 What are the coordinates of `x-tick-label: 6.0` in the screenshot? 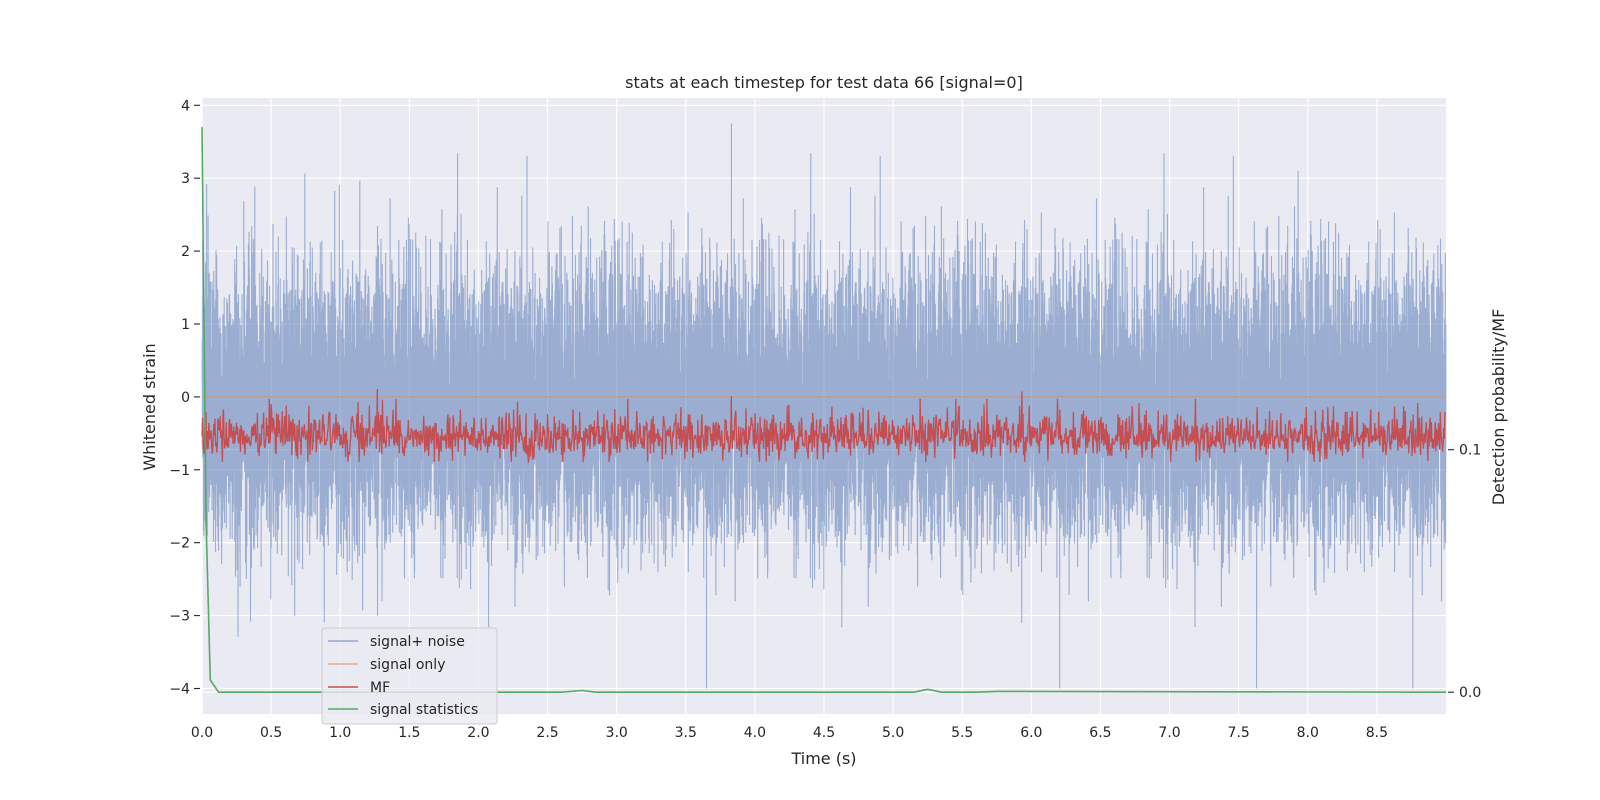 It's located at (1031, 733).